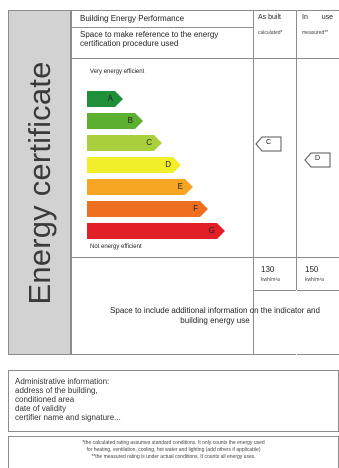 The width and height of the screenshot is (339, 468). Describe the element at coordinates (205, 58) in the screenshot. I see `scale-top-divider` at that location.